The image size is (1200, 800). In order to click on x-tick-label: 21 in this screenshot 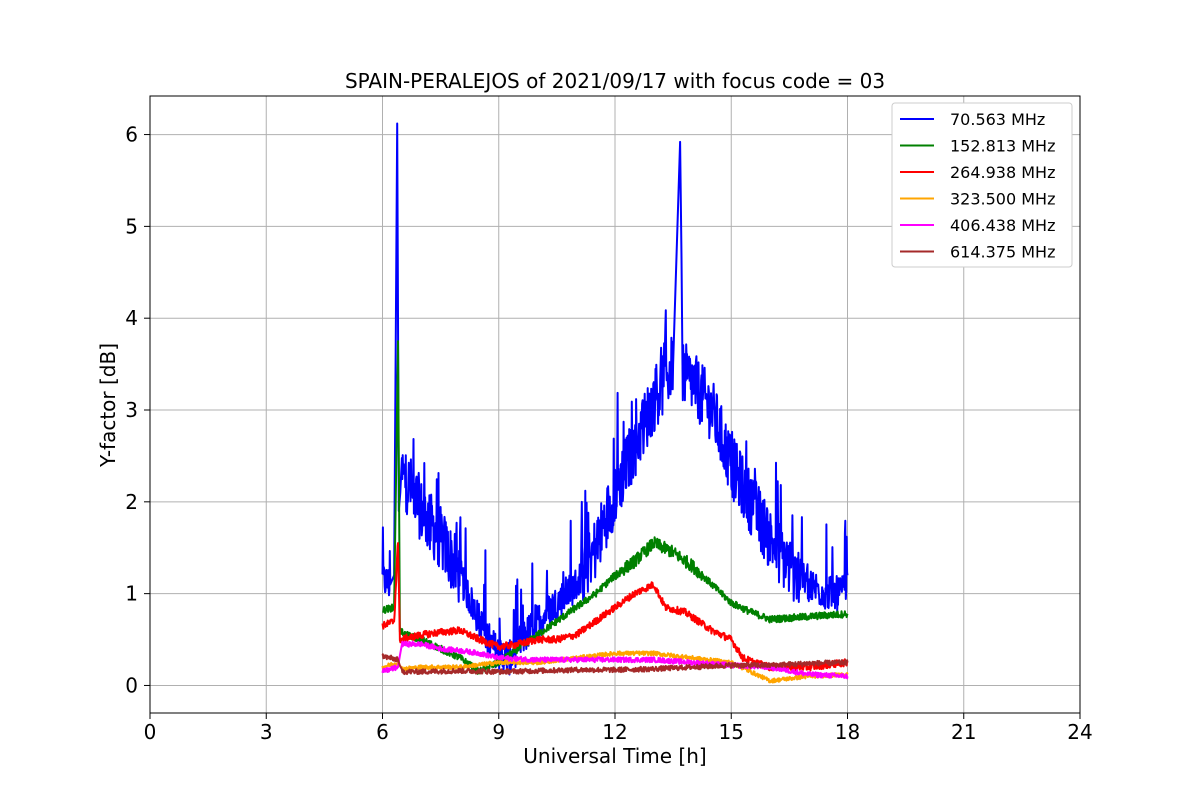, I will do `click(963, 732)`.